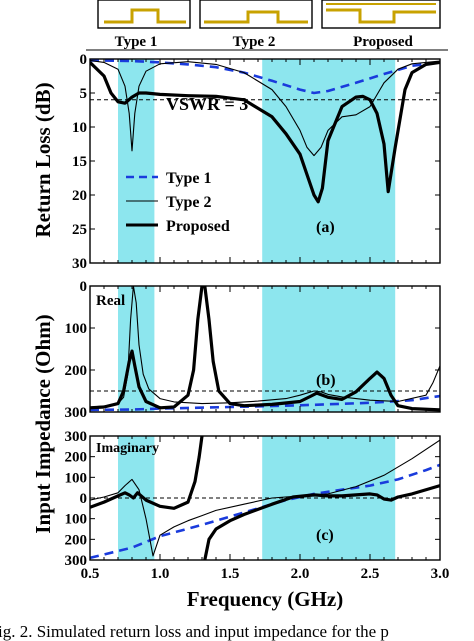  What do you see at coordinates (136, 42) in the screenshot?
I see `type1-label: Type 1` at bounding box center [136, 42].